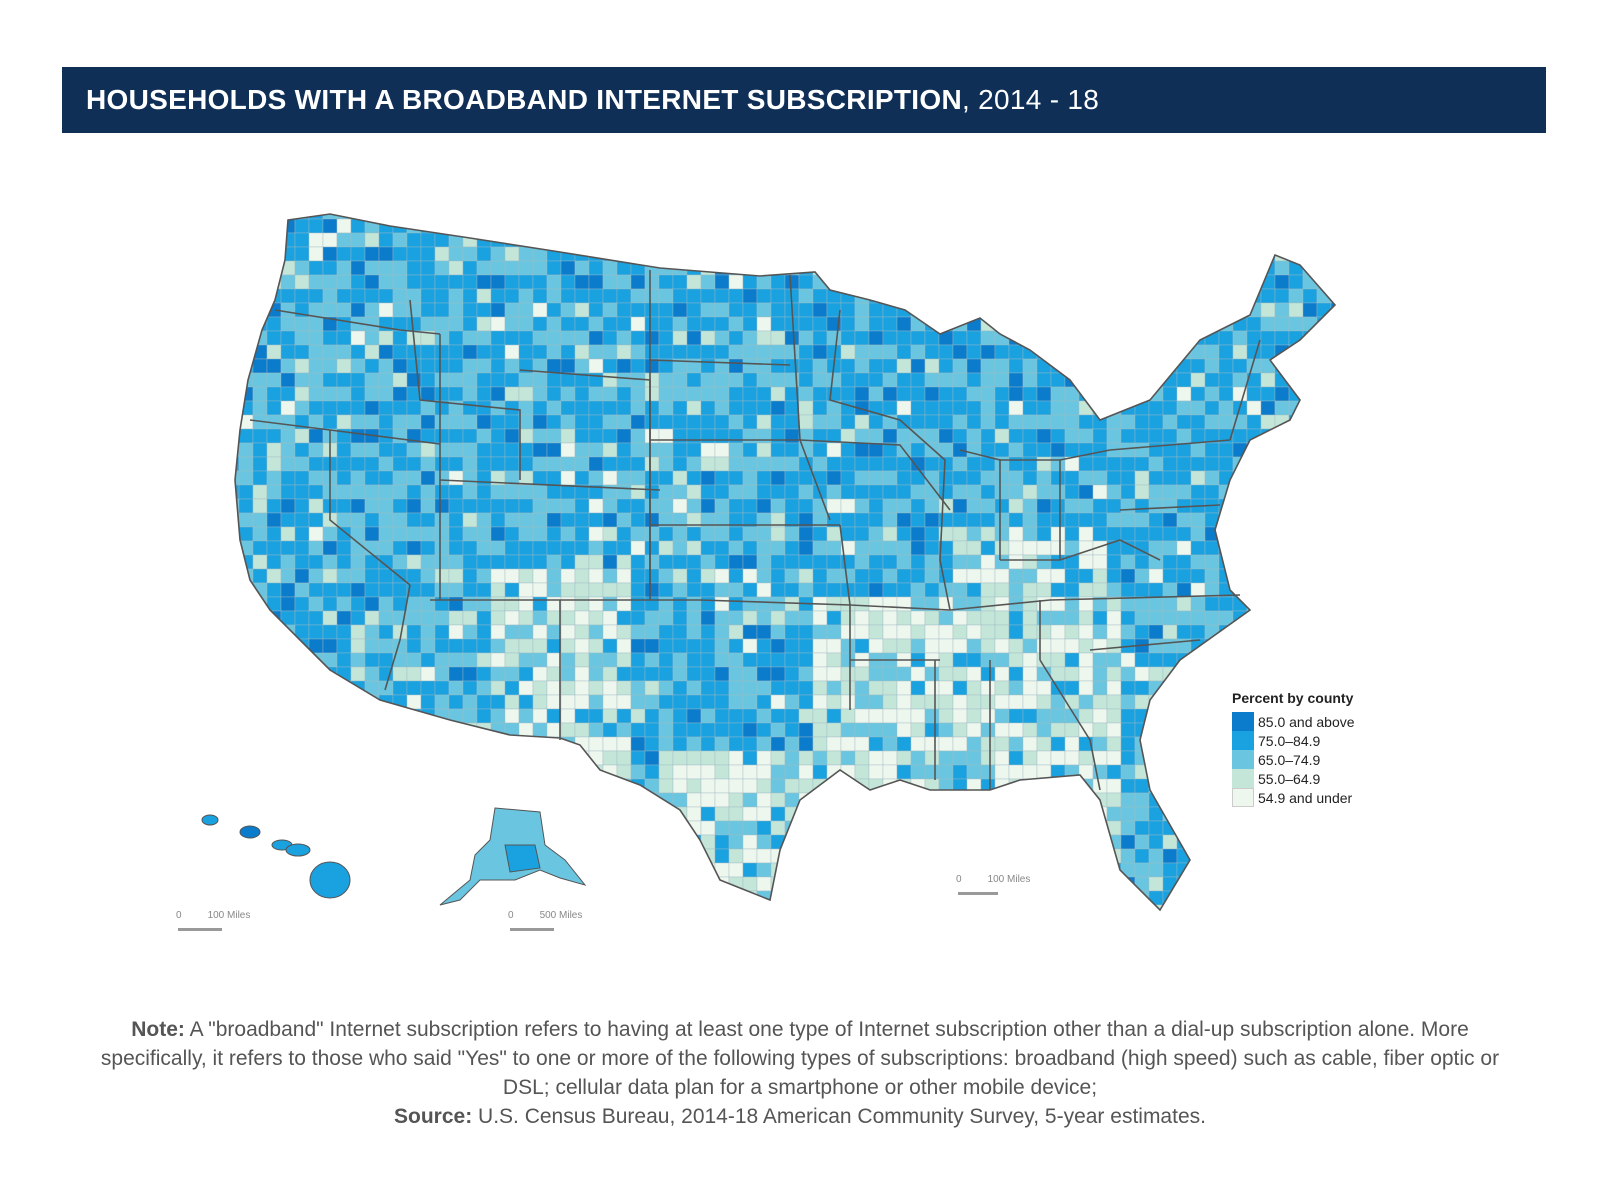 This screenshot has width=1600, height=1200. What do you see at coordinates (993, 879) in the screenshot?
I see `mainland-scale: 0 100 Miles` at bounding box center [993, 879].